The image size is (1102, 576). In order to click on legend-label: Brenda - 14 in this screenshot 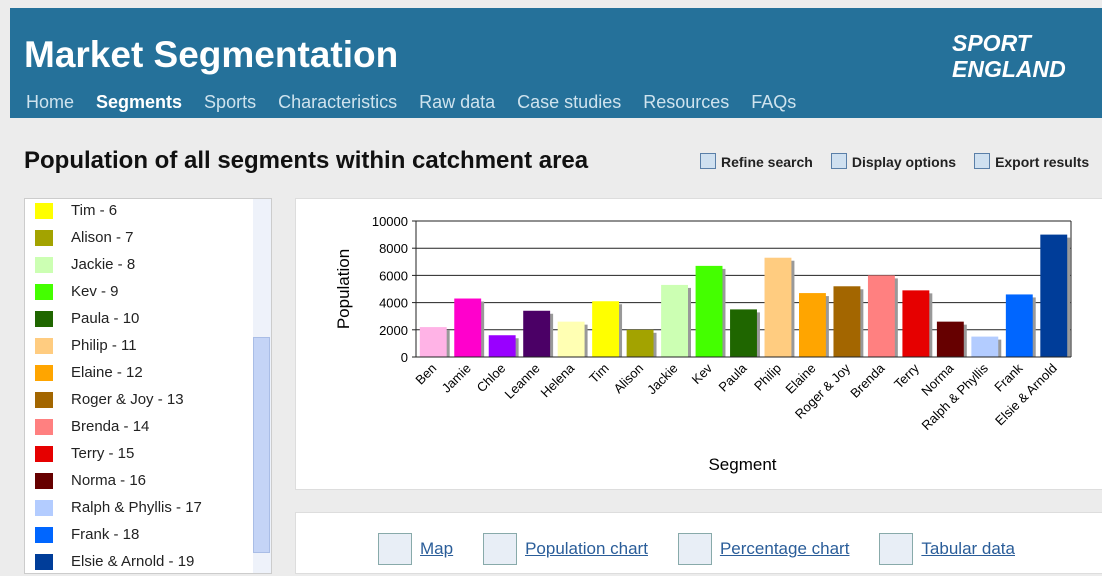, I will do `click(110, 426)`.